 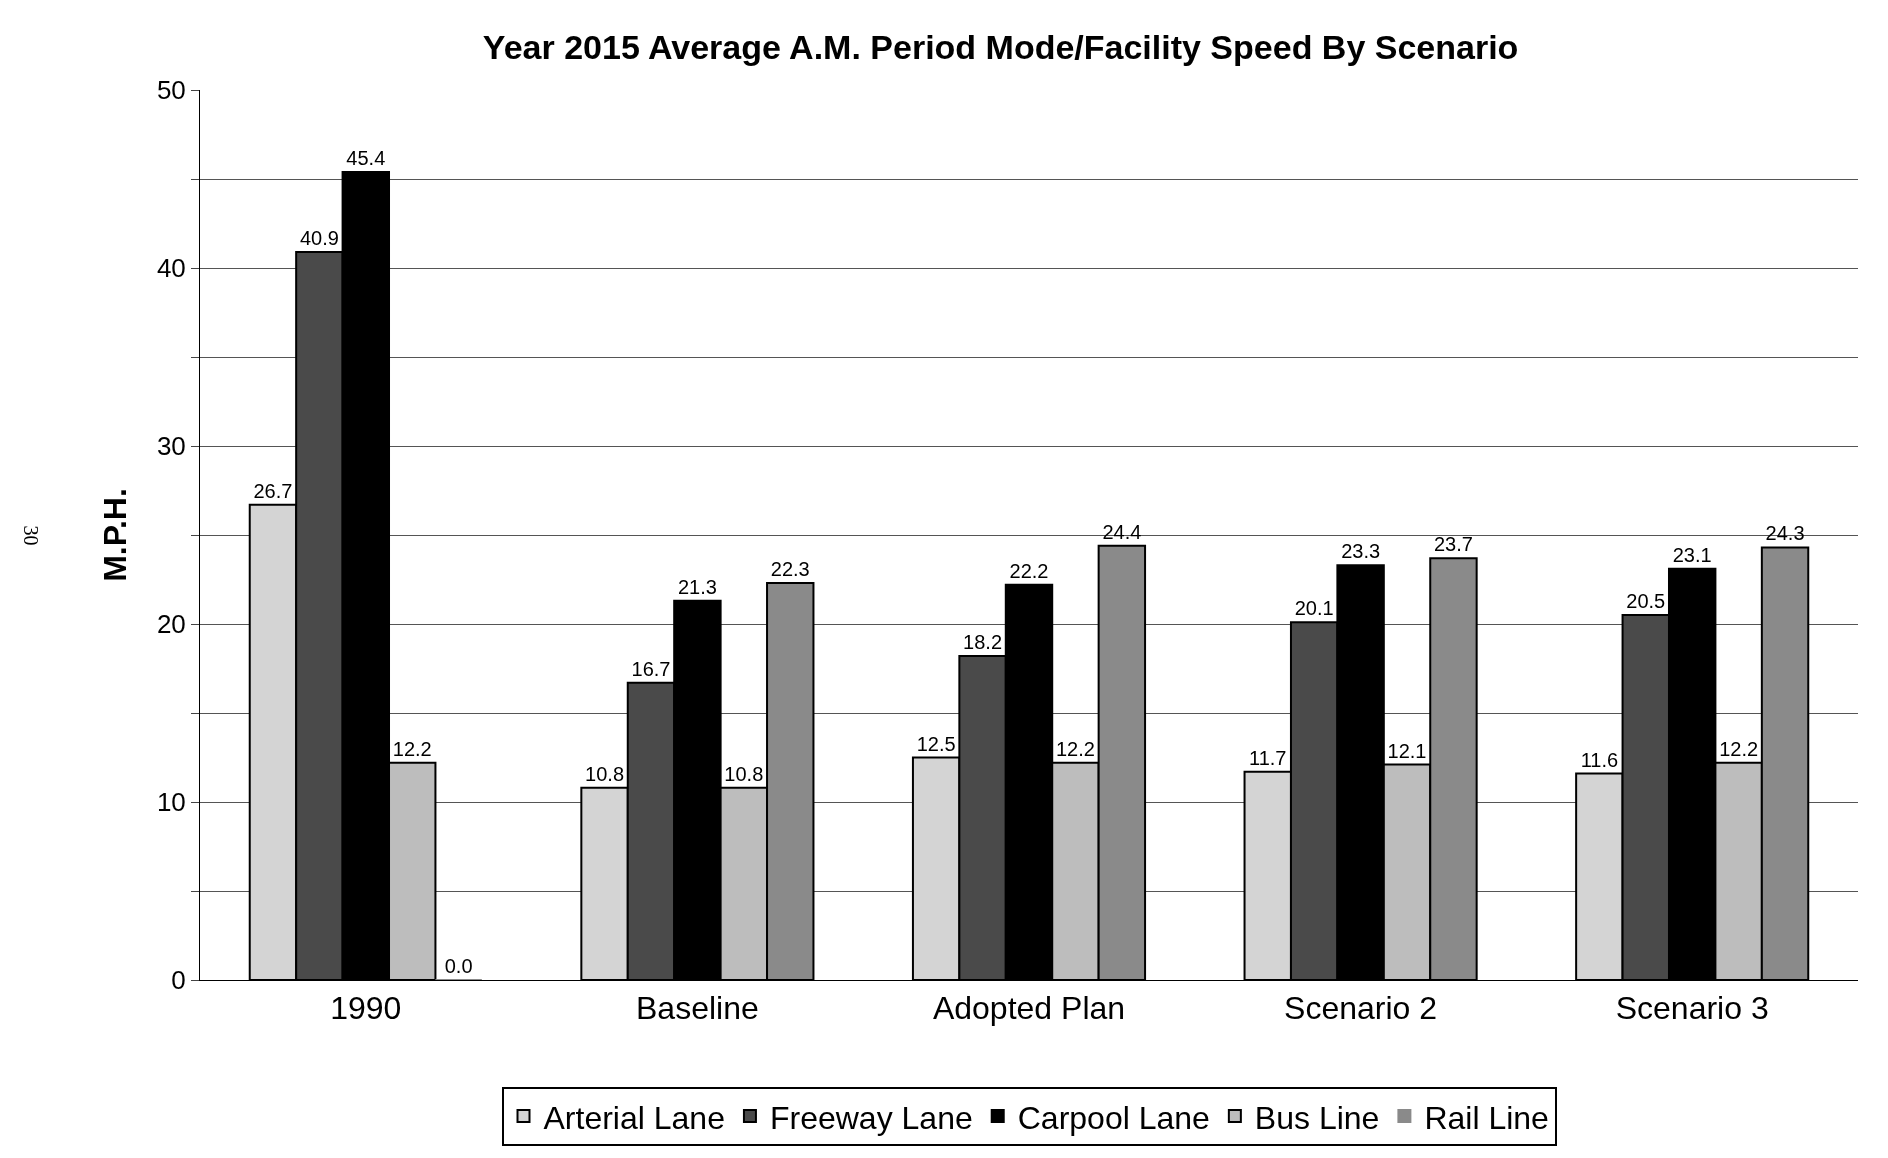 What do you see at coordinates (871, 1117) in the screenshot?
I see `legend-label: Freeway Lane` at bounding box center [871, 1117].